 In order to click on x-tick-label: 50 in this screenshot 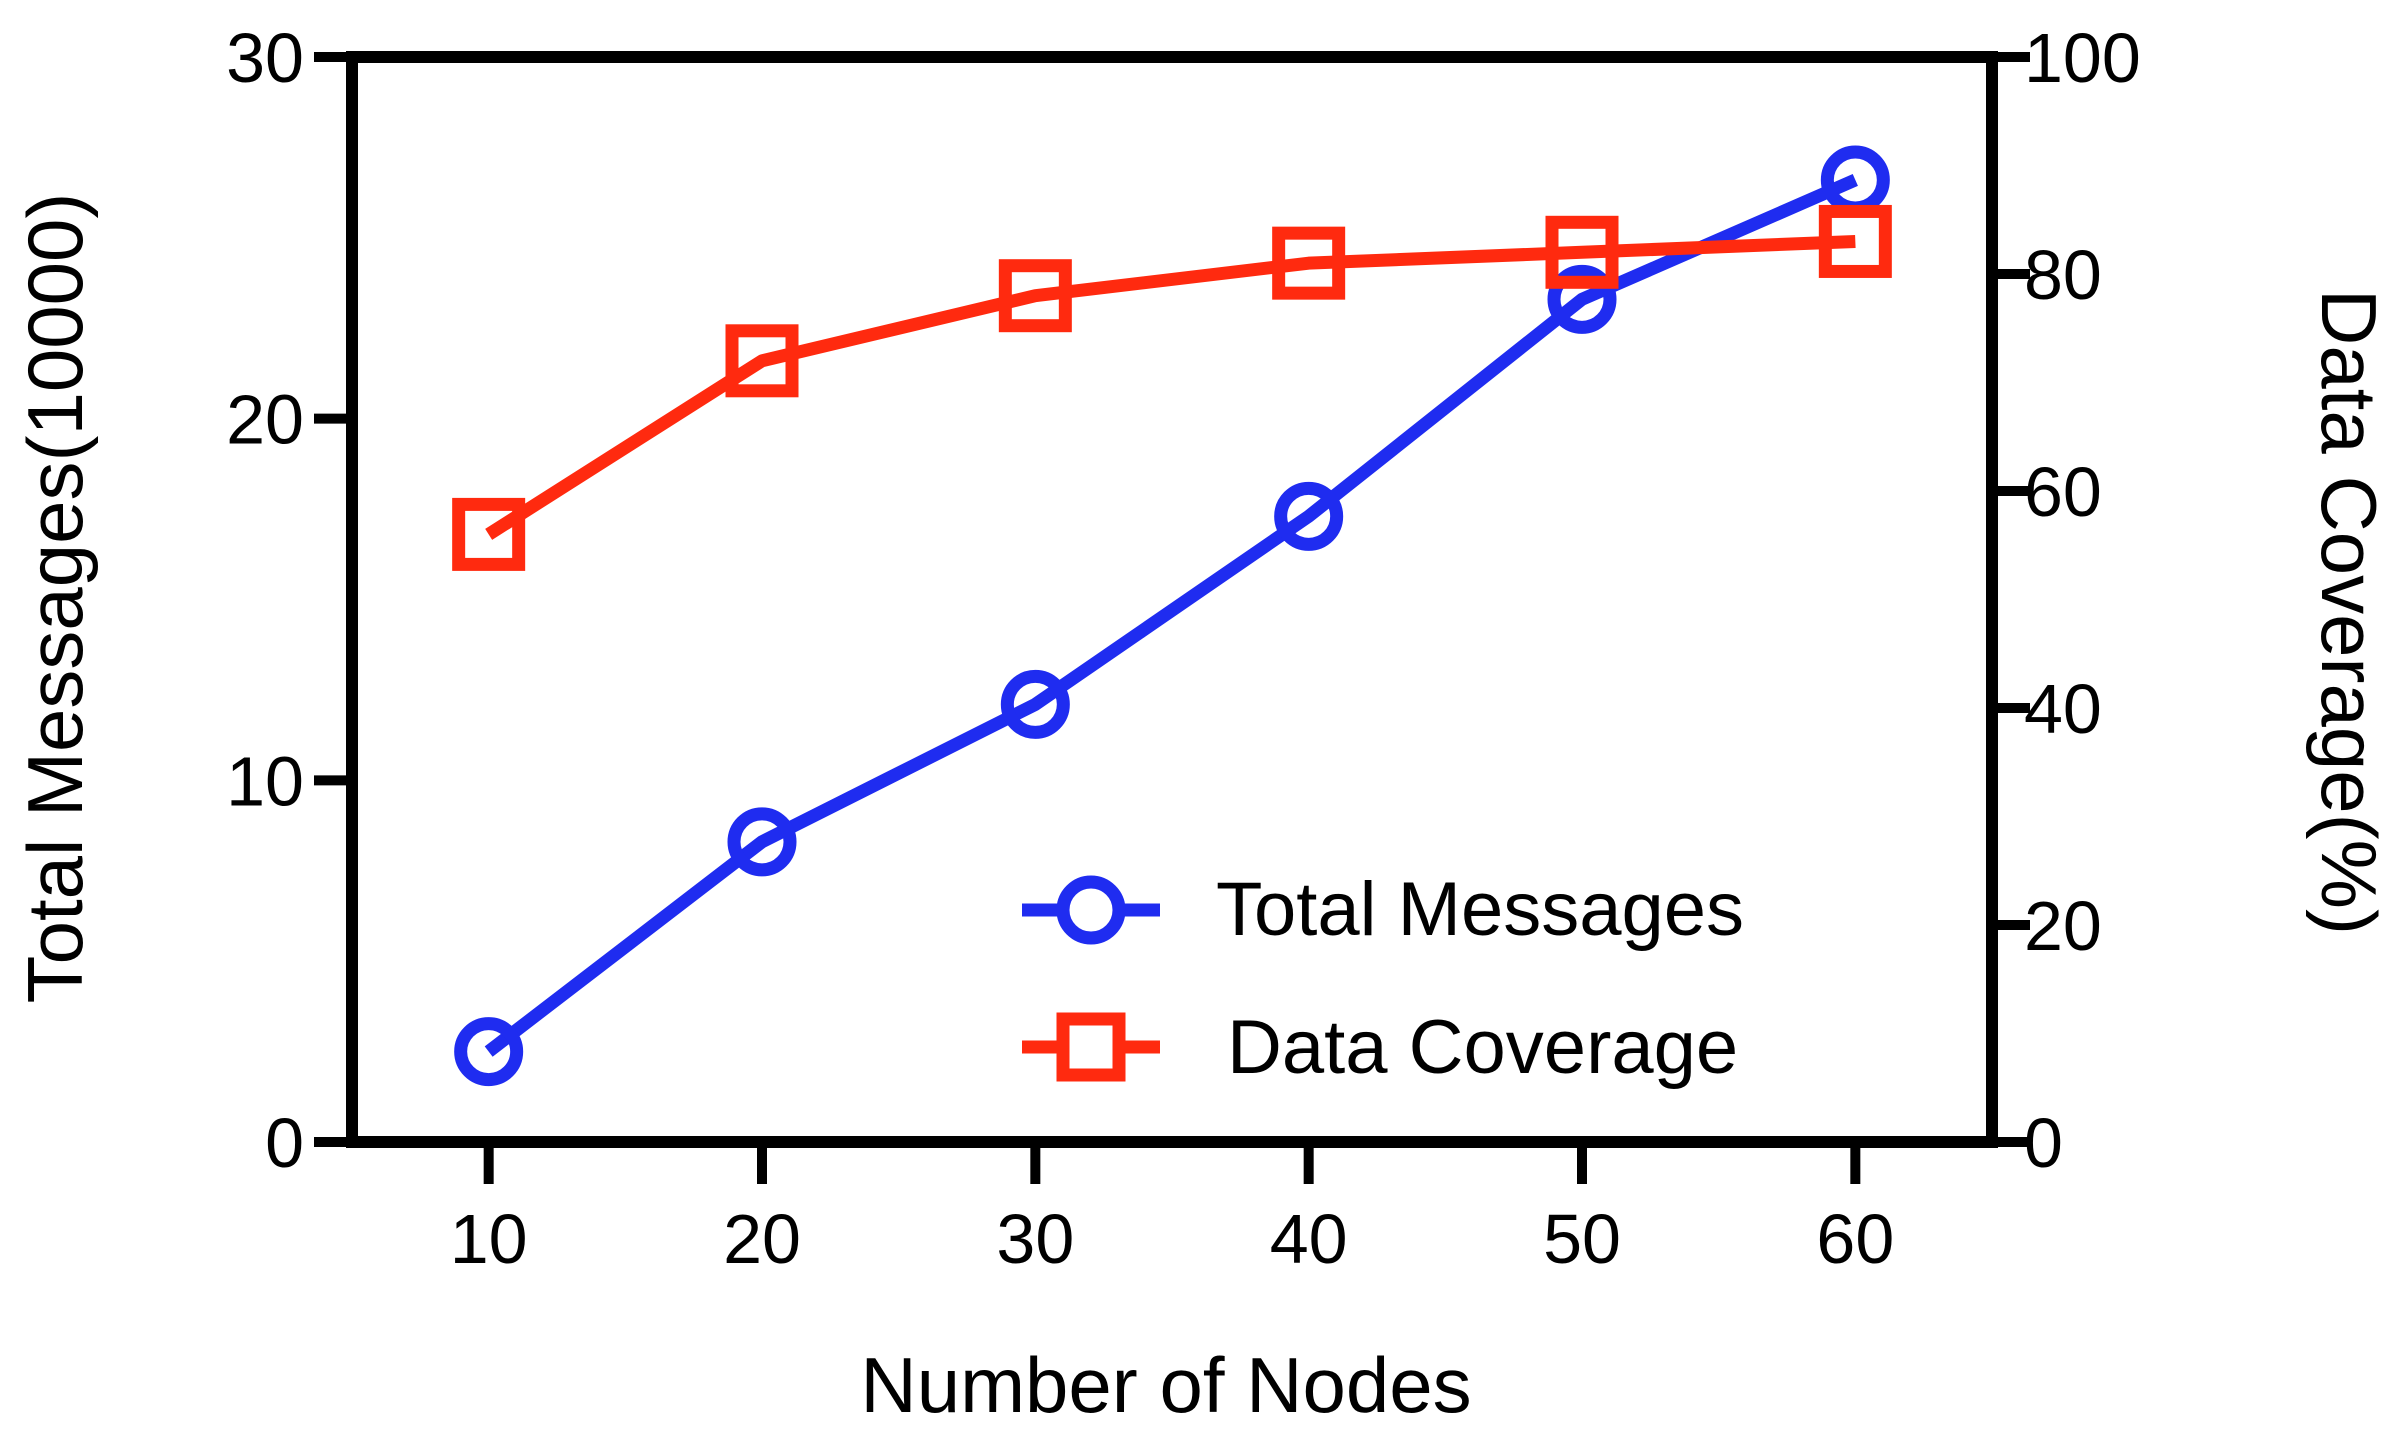, I will do `click(1582, 1239)`.